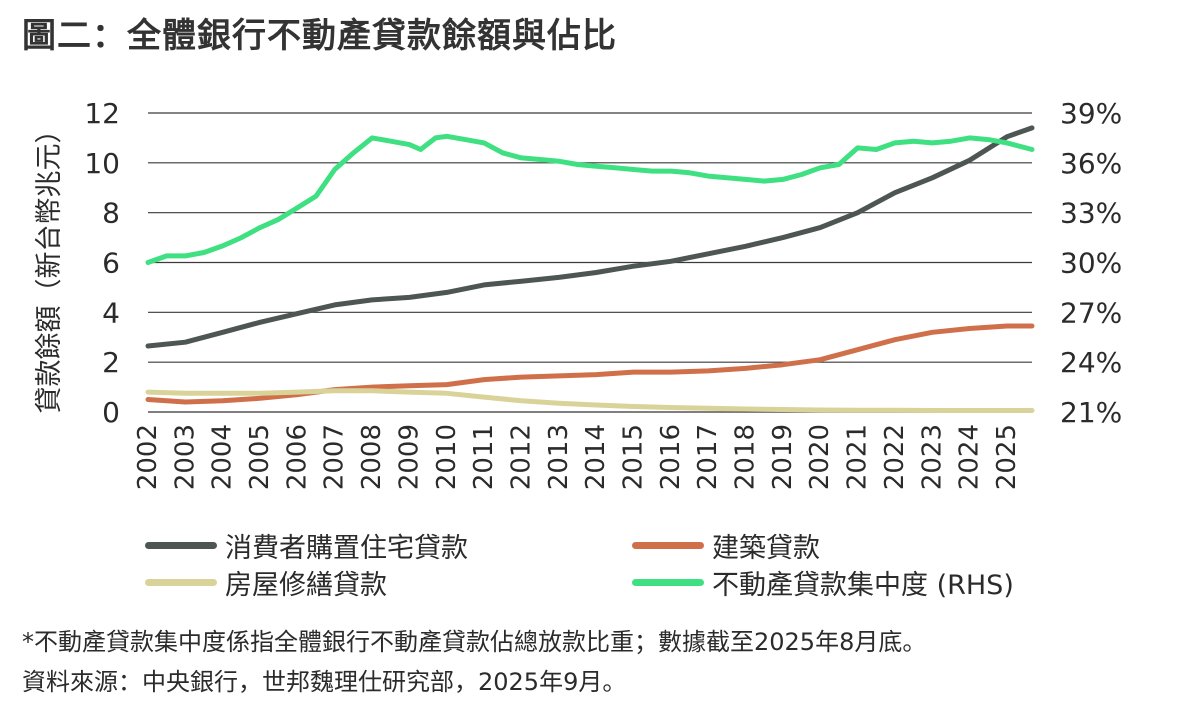  I want to click on x-tick-label: 2003, so click(185, 457).